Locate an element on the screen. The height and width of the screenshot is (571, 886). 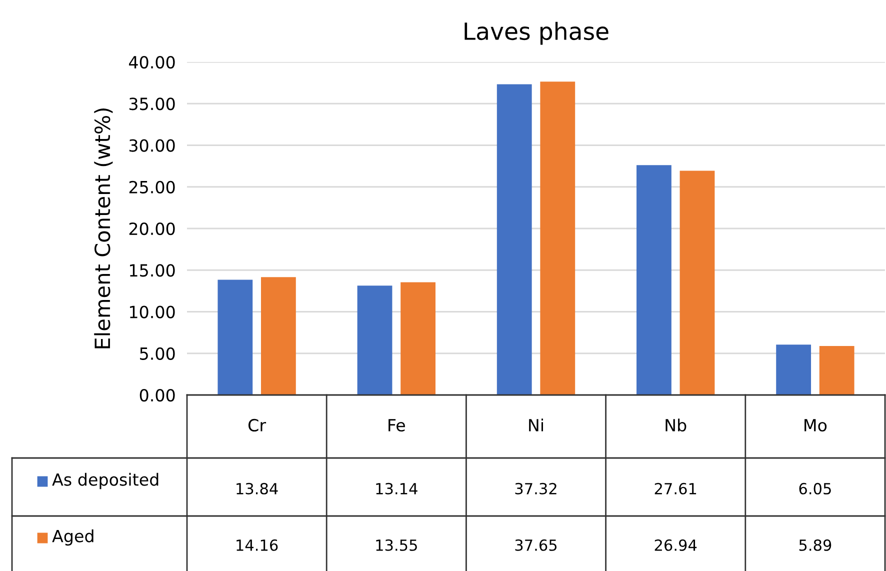
data-label: 37.32 is located at coordinates (535, 488).